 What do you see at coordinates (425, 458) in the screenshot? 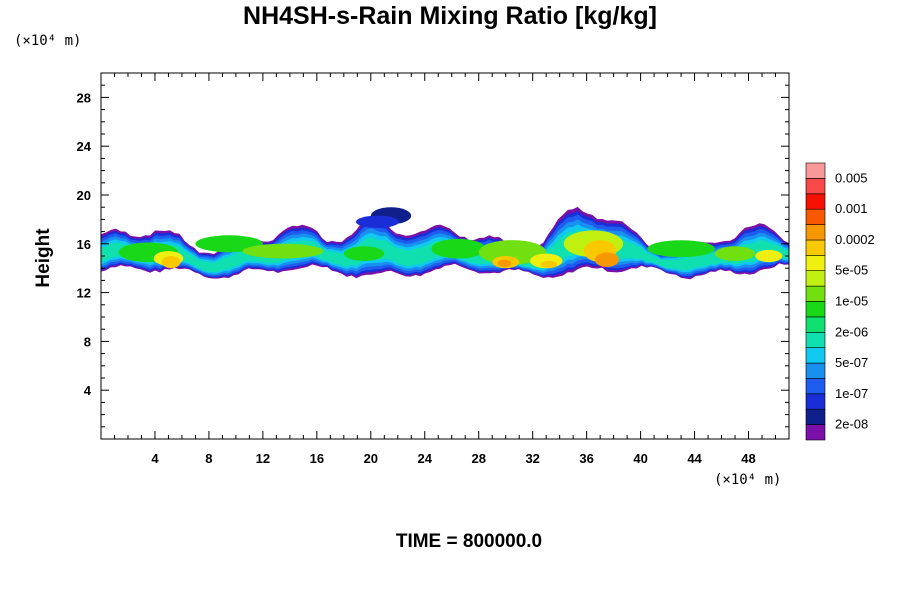
I see `x-tick-label: 24` at bounding box center [425, 458].